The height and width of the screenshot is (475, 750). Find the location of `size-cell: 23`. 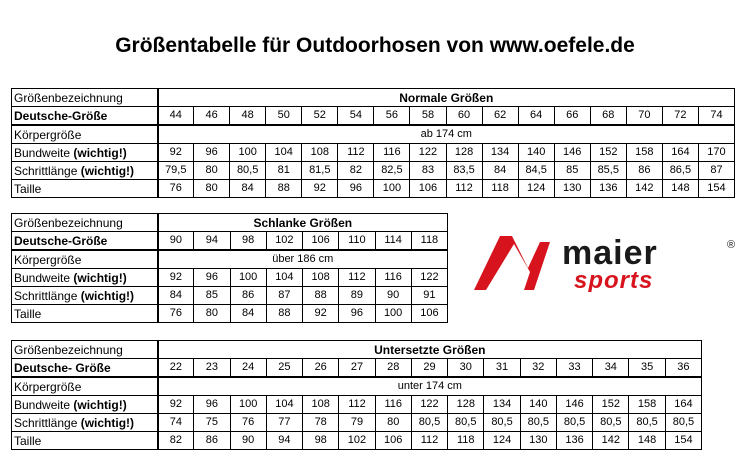

size-cell: 23 is located at coordinates (212, 368).